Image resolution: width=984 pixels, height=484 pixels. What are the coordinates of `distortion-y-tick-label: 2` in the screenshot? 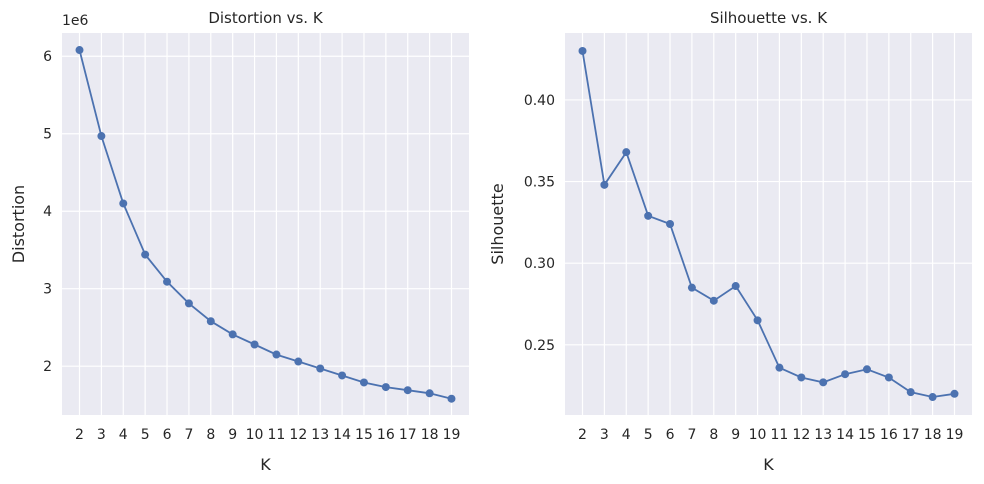 It's located at (47, 367).